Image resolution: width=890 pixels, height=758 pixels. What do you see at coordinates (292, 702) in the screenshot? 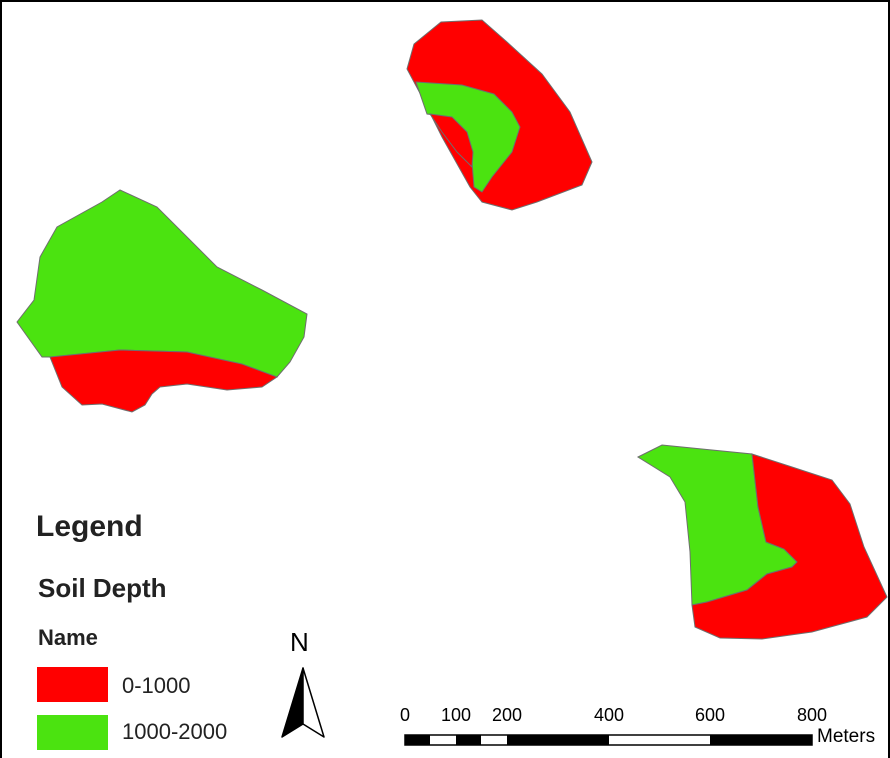
I see `north-arrow-left-half` at bounding box center [292, 702].